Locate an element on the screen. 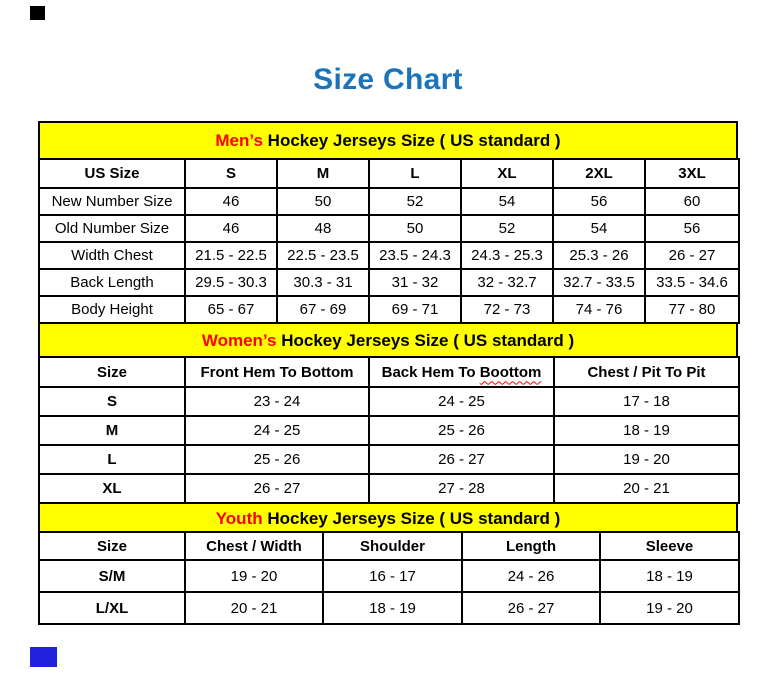 The width and height of the screenshot is (776, 692). size-value: 27 - 28 is located at coordinates (461, 488).